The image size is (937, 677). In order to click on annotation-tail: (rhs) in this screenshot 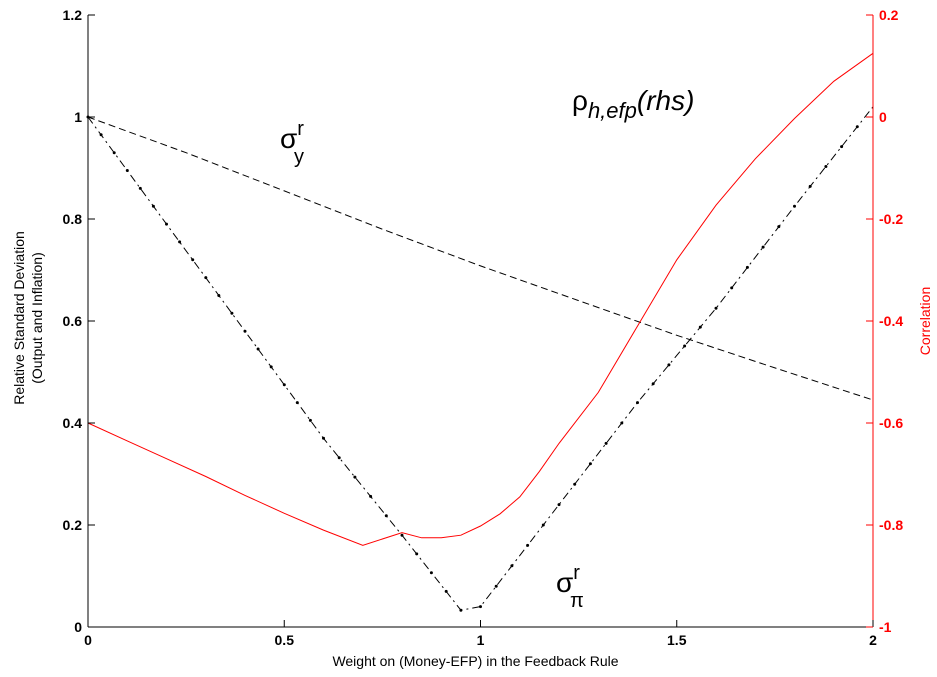, I will do `click(666, 100)`.